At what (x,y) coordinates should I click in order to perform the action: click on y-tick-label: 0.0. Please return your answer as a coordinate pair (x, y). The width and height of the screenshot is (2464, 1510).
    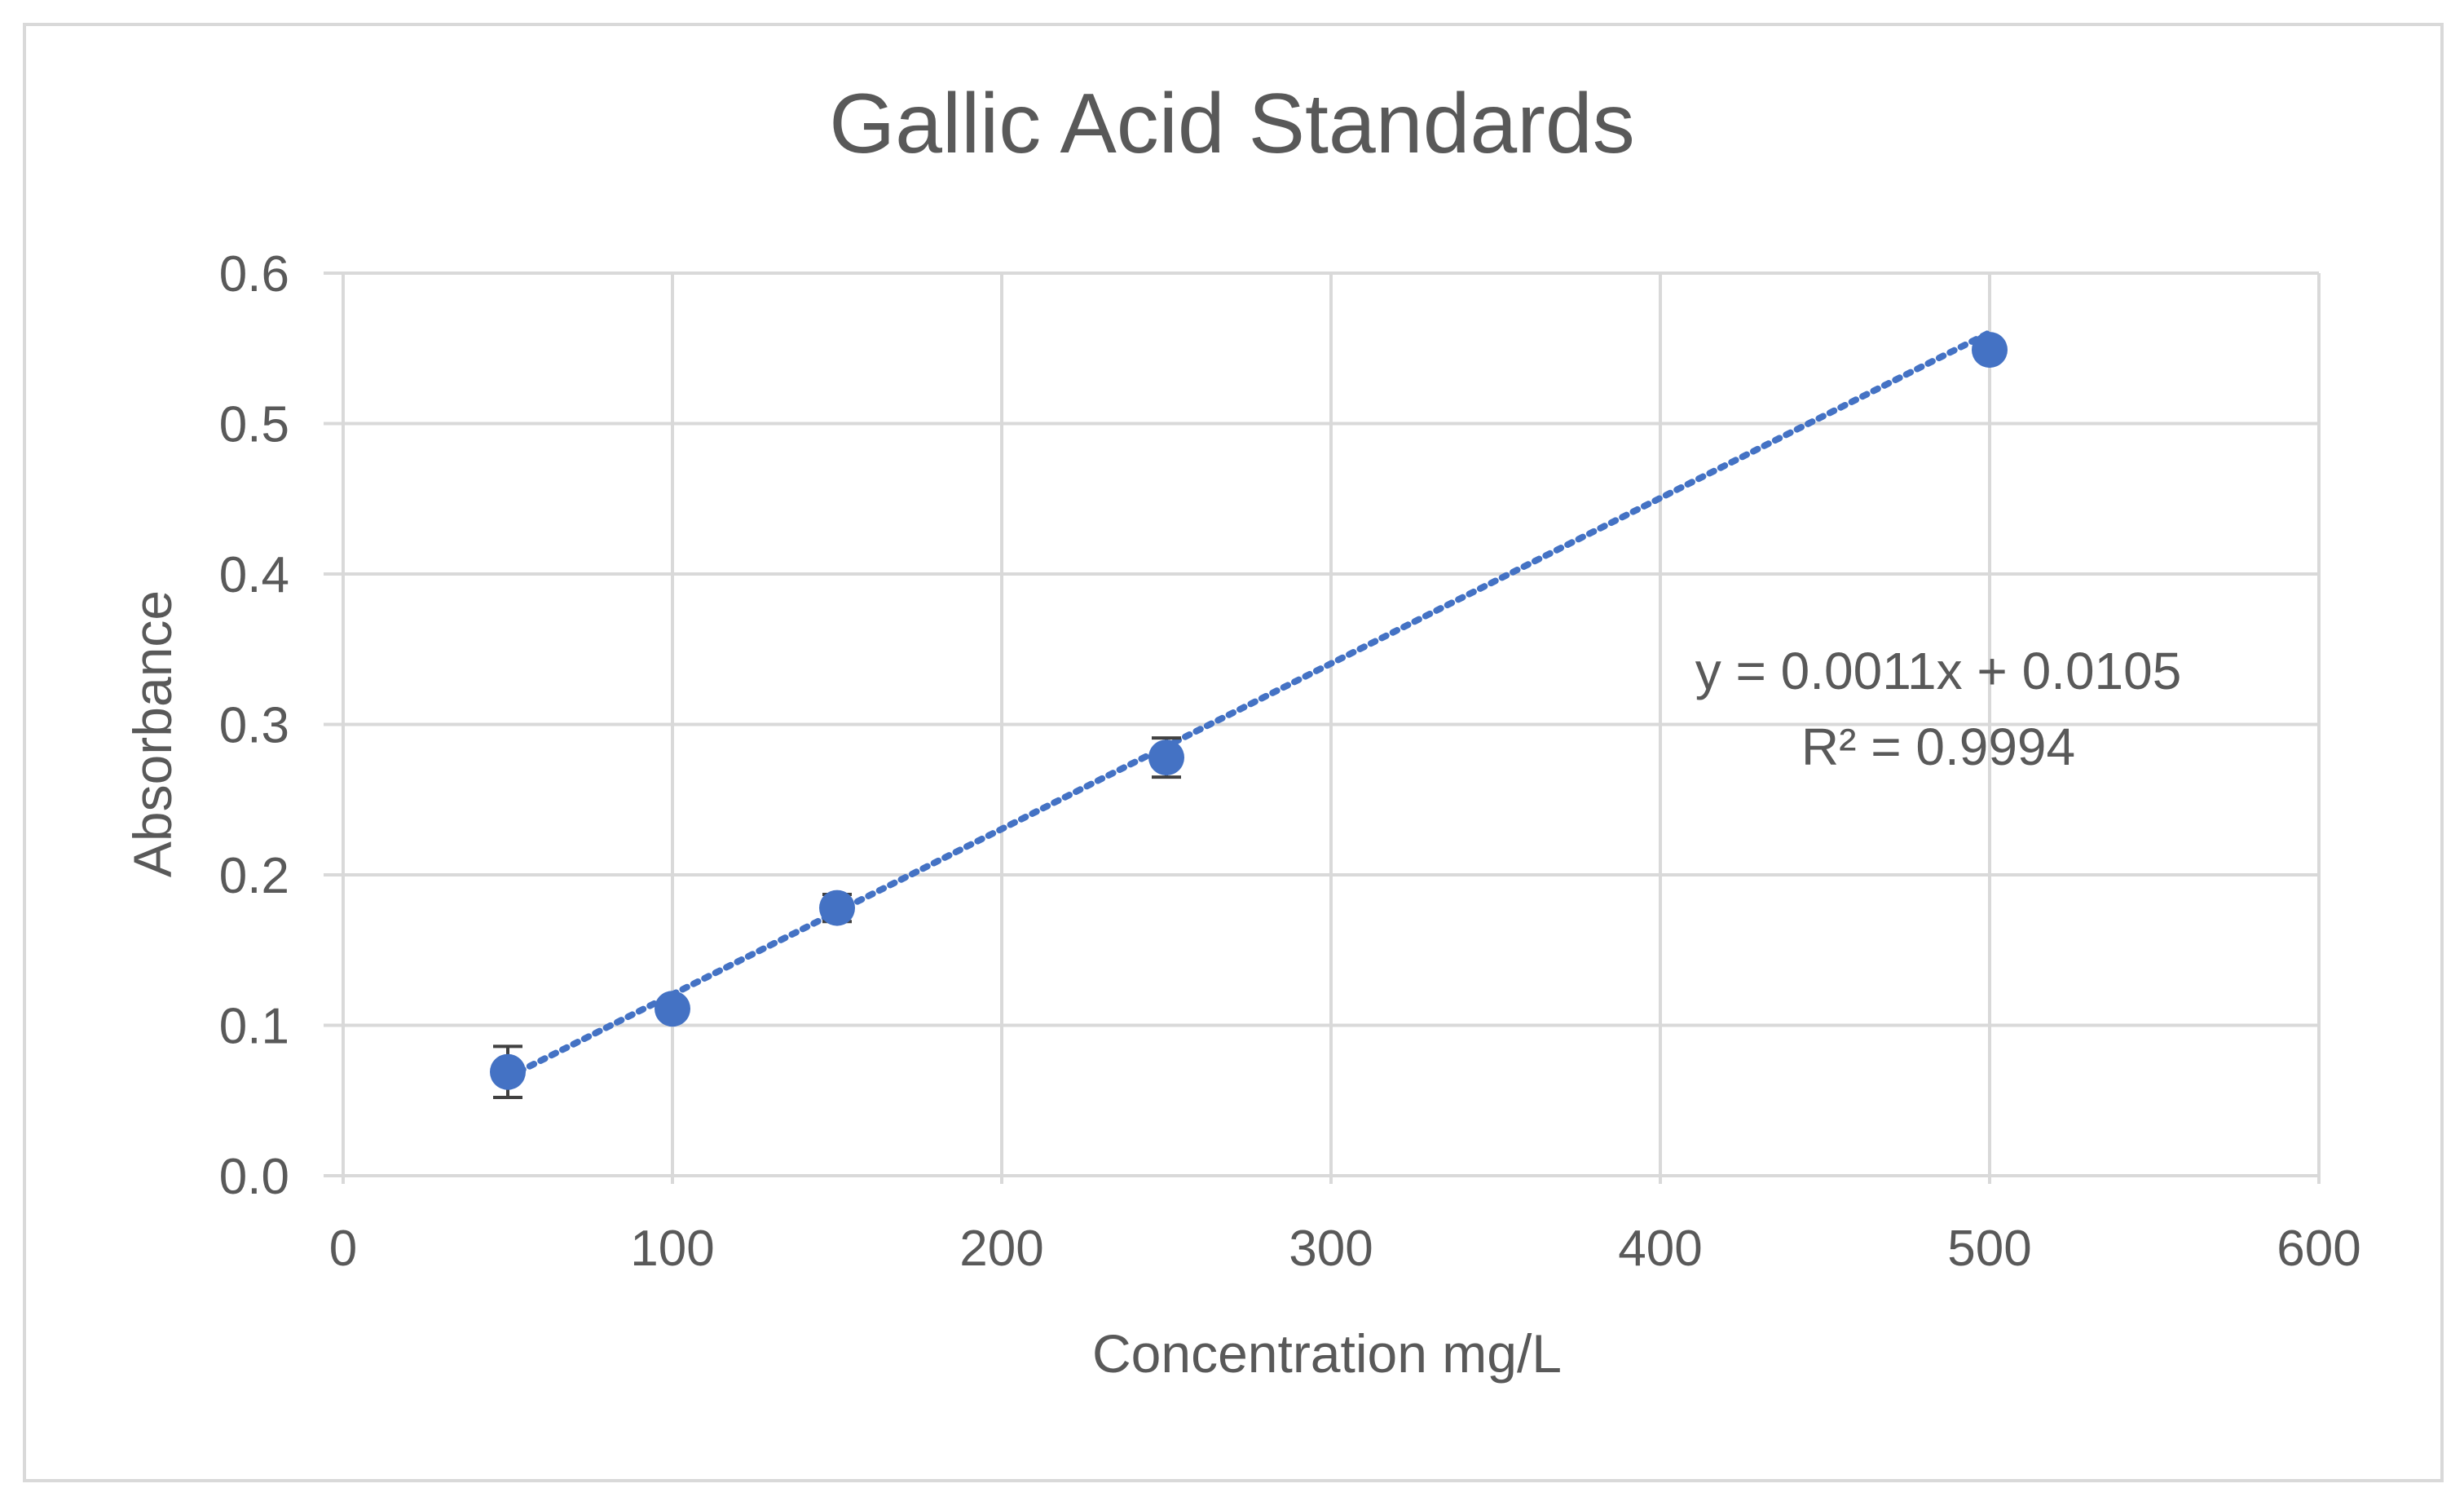
    Looking at the image, I should click on (254, 1177).